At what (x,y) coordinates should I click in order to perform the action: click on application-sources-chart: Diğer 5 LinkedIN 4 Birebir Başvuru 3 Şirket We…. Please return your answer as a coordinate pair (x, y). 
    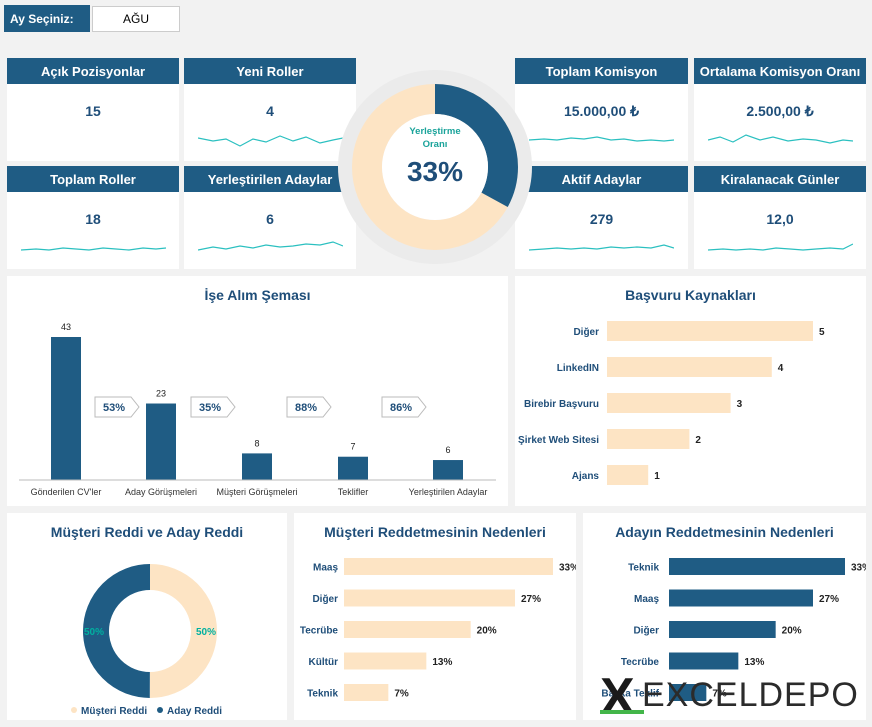
    Looking at the image, I should click on (671, 403).